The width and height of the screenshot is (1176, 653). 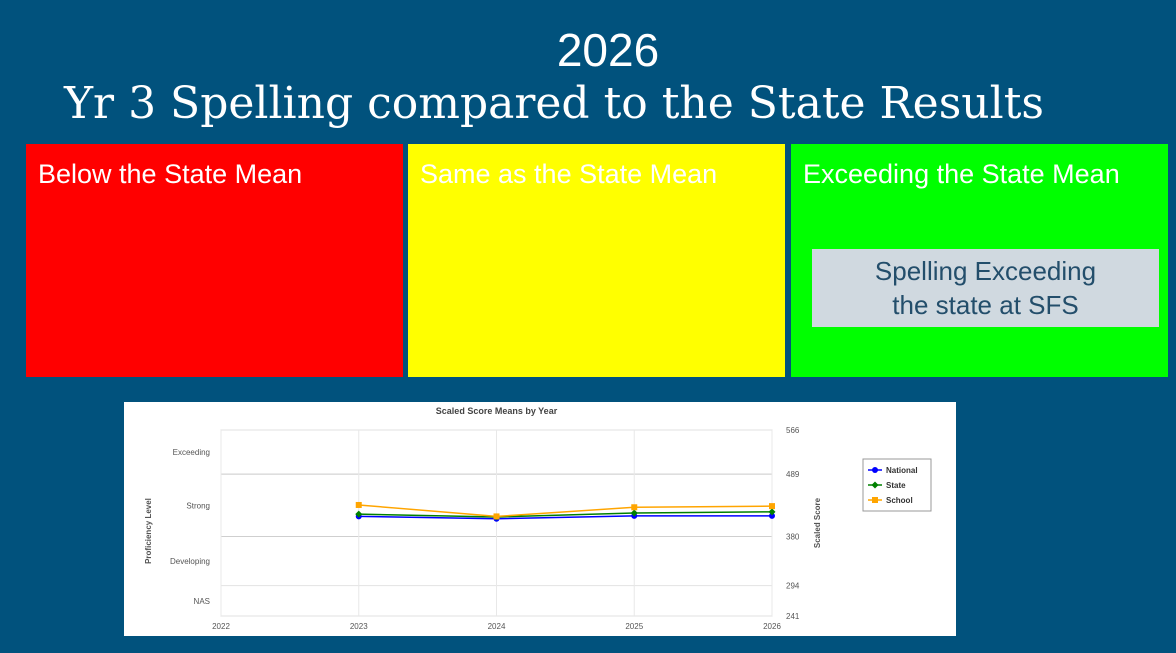 What do you see at coordinates (899, 500) in the screenshot?
I see `legend-label-school: School` at bounding box center [899, 500].